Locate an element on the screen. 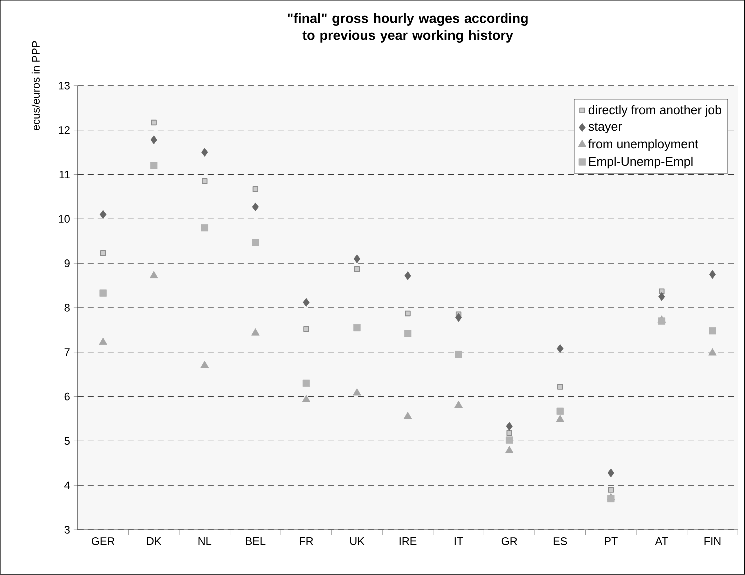 This screenshot has height=575, width=745. y-tick-label: 8 is located at coordinates (67, 308).